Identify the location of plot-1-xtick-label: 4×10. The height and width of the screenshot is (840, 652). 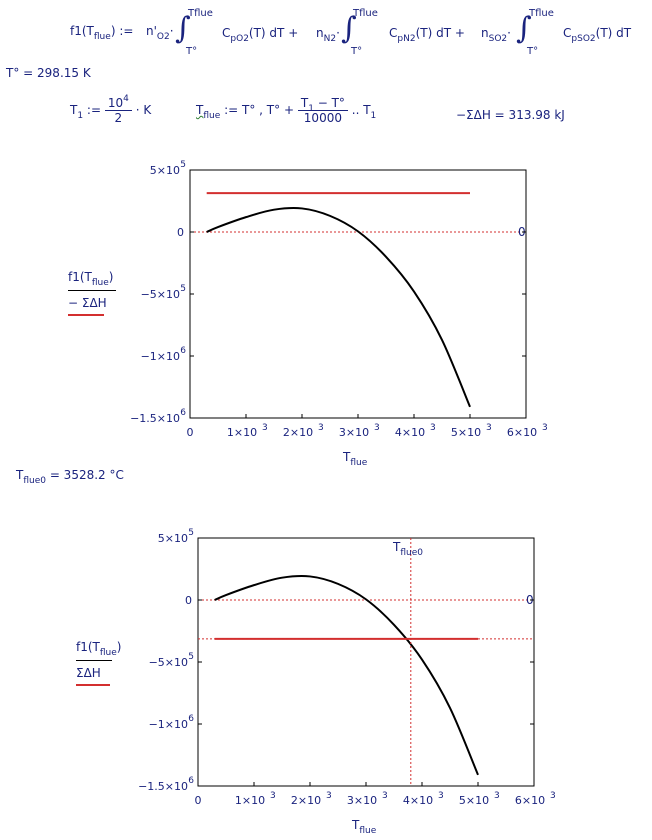
(410, 432).